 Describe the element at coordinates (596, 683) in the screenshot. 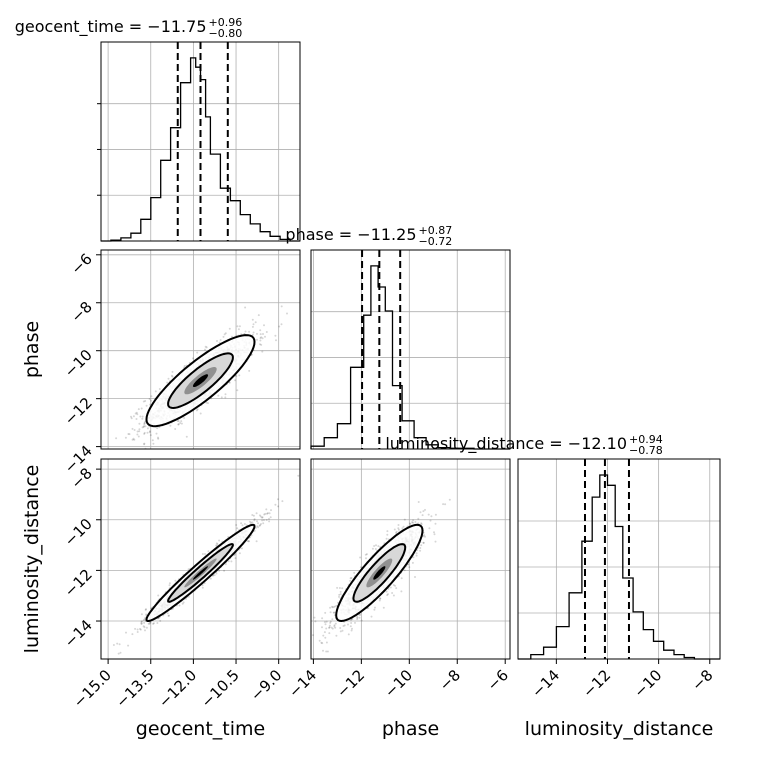

I see `xtick-label-luminosity_distance: −12` at that location.